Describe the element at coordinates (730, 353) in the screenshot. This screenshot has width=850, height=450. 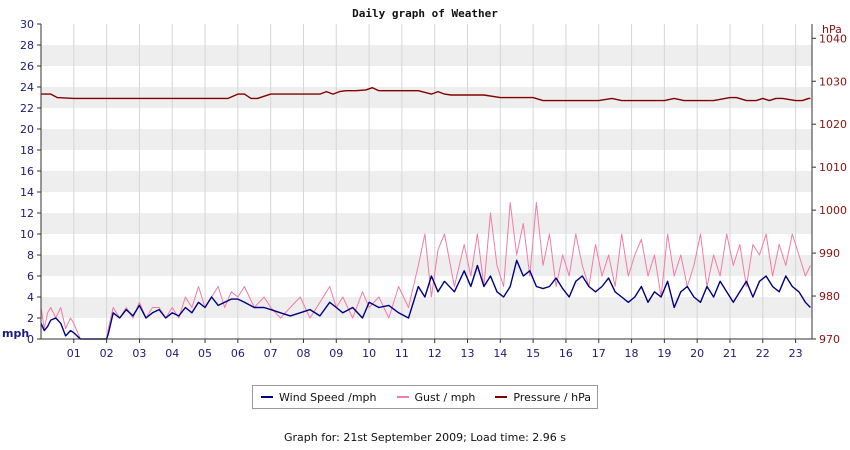
I see `x-tick-label: 21` at that location.